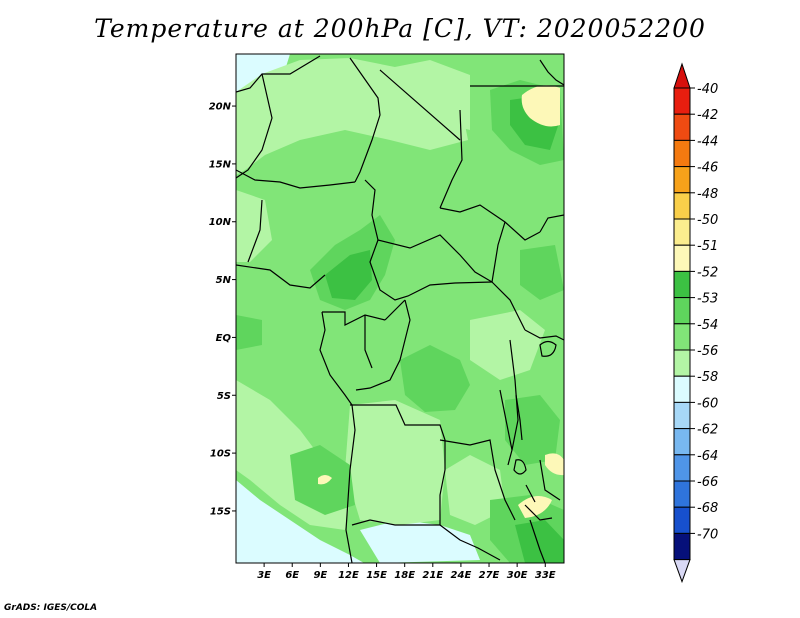  What do you see at coordinates (222, 309) in the screenshot?
I see `latitude-axis: 20N 15N 10N 5N EQ 5S 10S 15S` at bounding box center [222, 309].